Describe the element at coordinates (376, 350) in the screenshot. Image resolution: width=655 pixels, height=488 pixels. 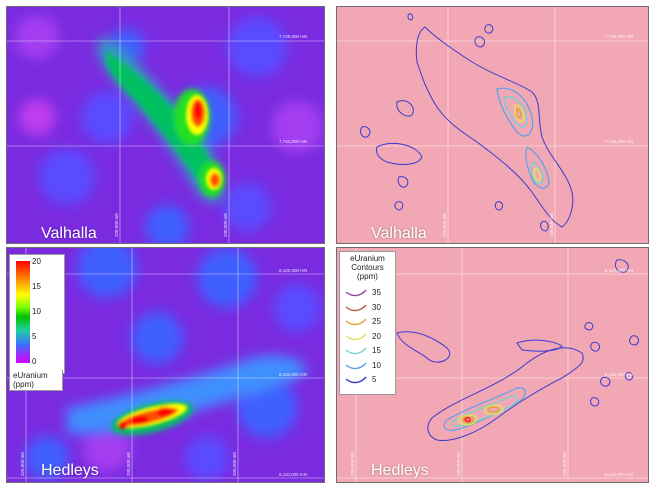
I see `contour-level-label: 15` at that location.